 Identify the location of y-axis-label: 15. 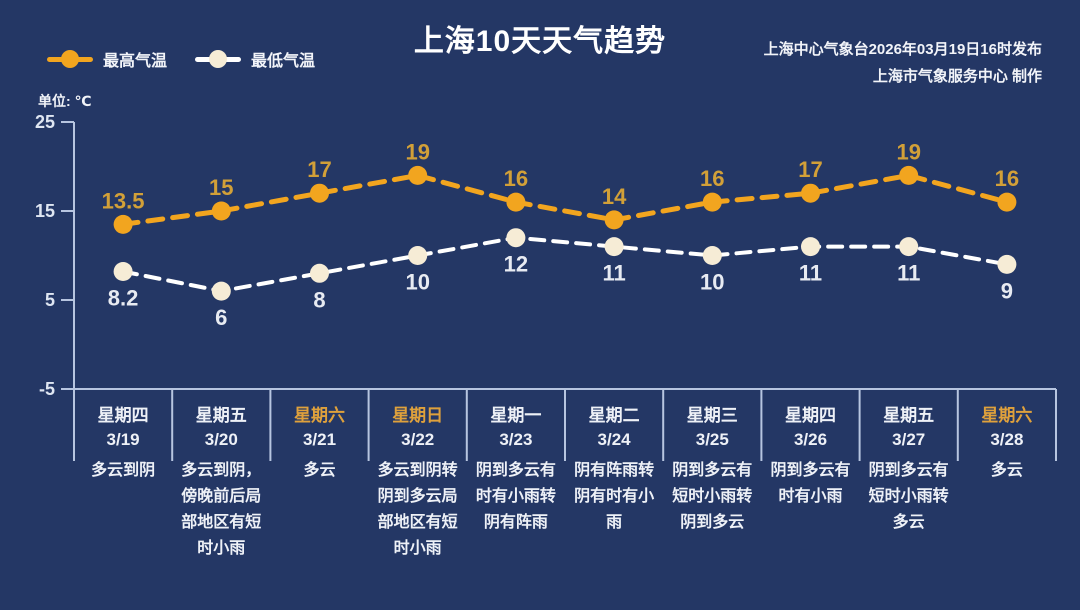
(45, 211).